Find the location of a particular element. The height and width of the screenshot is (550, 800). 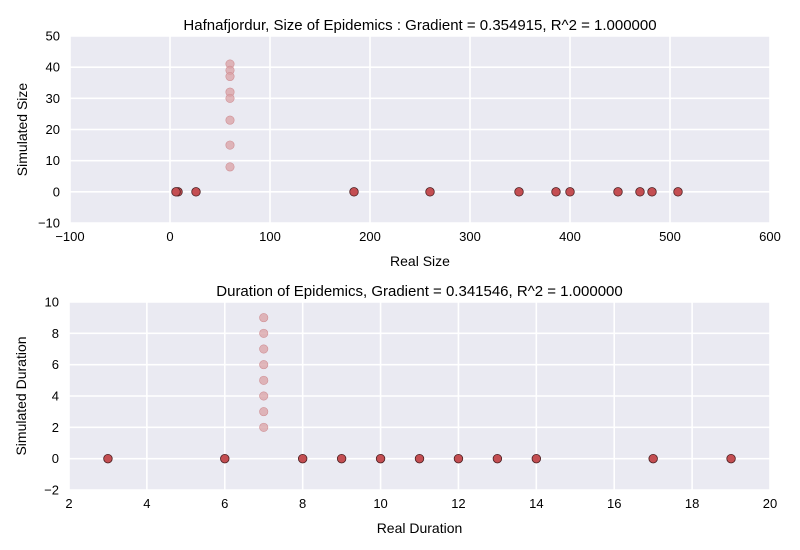

duration-x-tick-label: 16 is located at coordinates (614, 503).